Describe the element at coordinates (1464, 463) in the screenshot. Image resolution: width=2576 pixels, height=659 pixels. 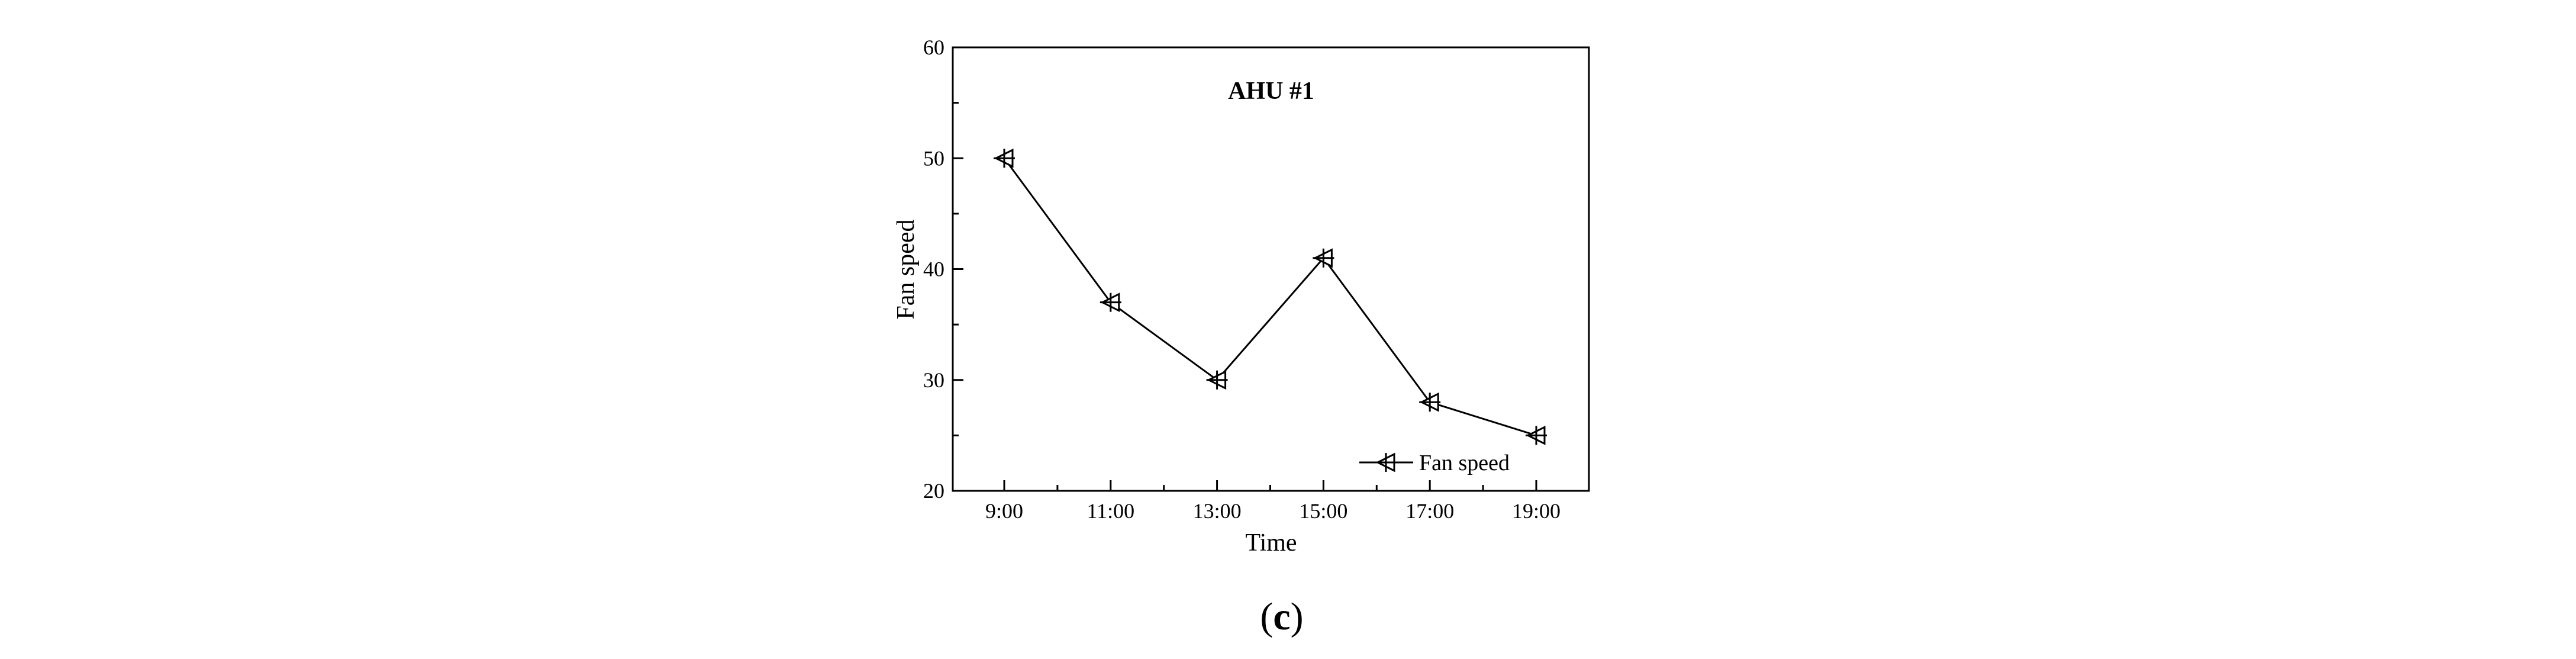
I see `legend-label: Fan speed` at that location.